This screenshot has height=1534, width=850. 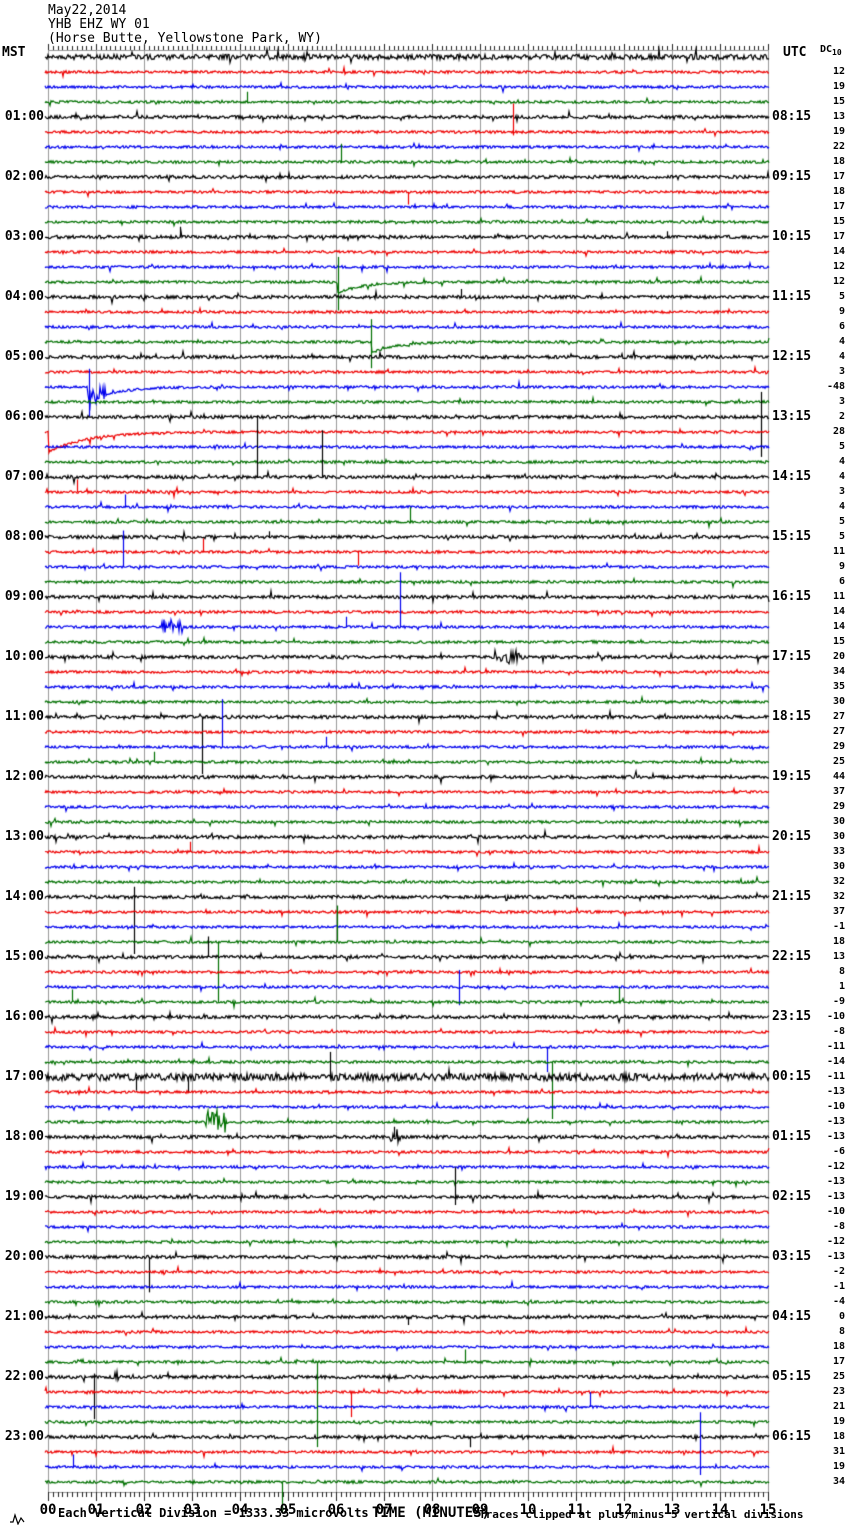 What do you see at coordinates (24, 296) in the screenshot?
I see `mst-hour-label: 04:00` at bounding box center [24, 296].